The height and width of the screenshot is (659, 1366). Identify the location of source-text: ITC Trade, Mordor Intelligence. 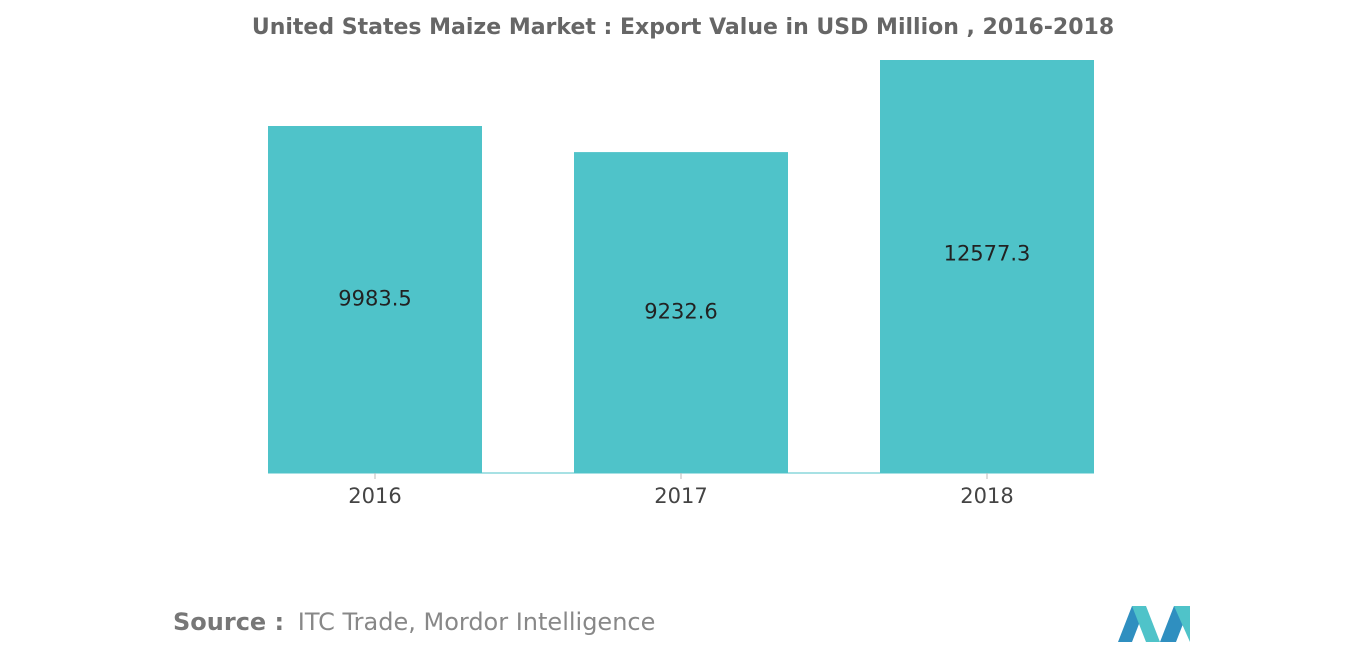
(477, 622).